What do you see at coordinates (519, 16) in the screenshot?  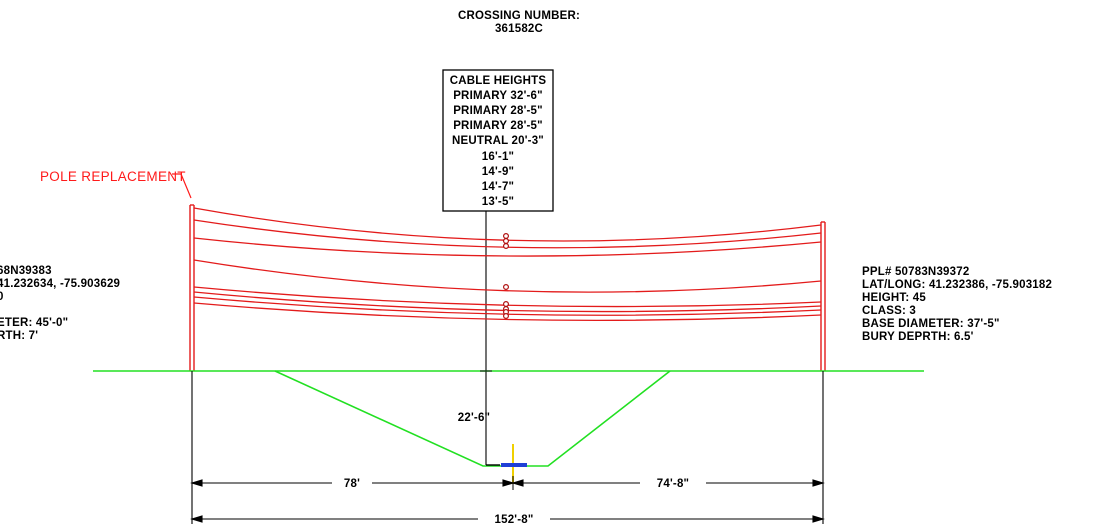 I see `crossing-number-label: CROSSING NUMBER:` at bounding box center [519, 16].